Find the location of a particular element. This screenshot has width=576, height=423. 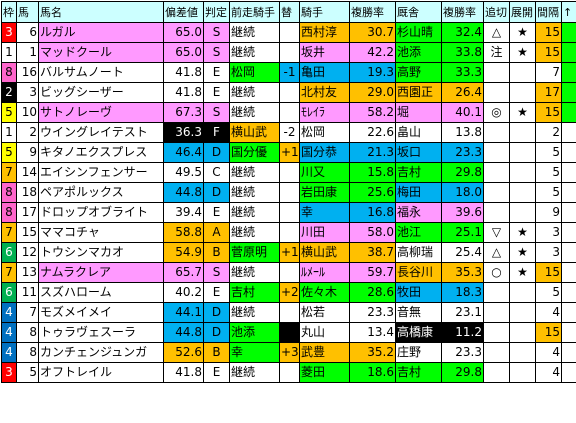

prev-jockey-cell: 継続 is located at coordinates (255, 33).